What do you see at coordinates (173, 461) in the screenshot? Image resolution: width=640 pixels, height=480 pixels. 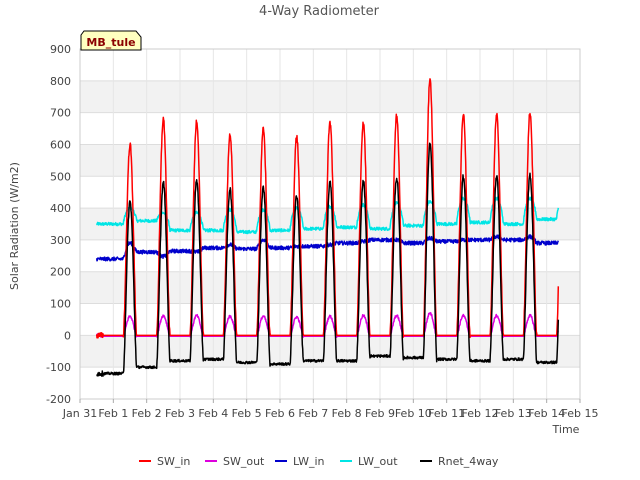 I see `legend-label: SW_in` at bounding box center [173, 461].